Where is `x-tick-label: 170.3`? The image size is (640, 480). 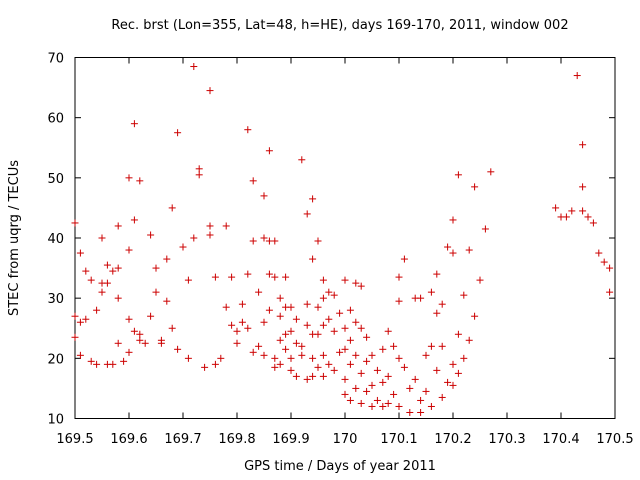
x-tick-label: 170.3 is located at coordinates (506, 439).